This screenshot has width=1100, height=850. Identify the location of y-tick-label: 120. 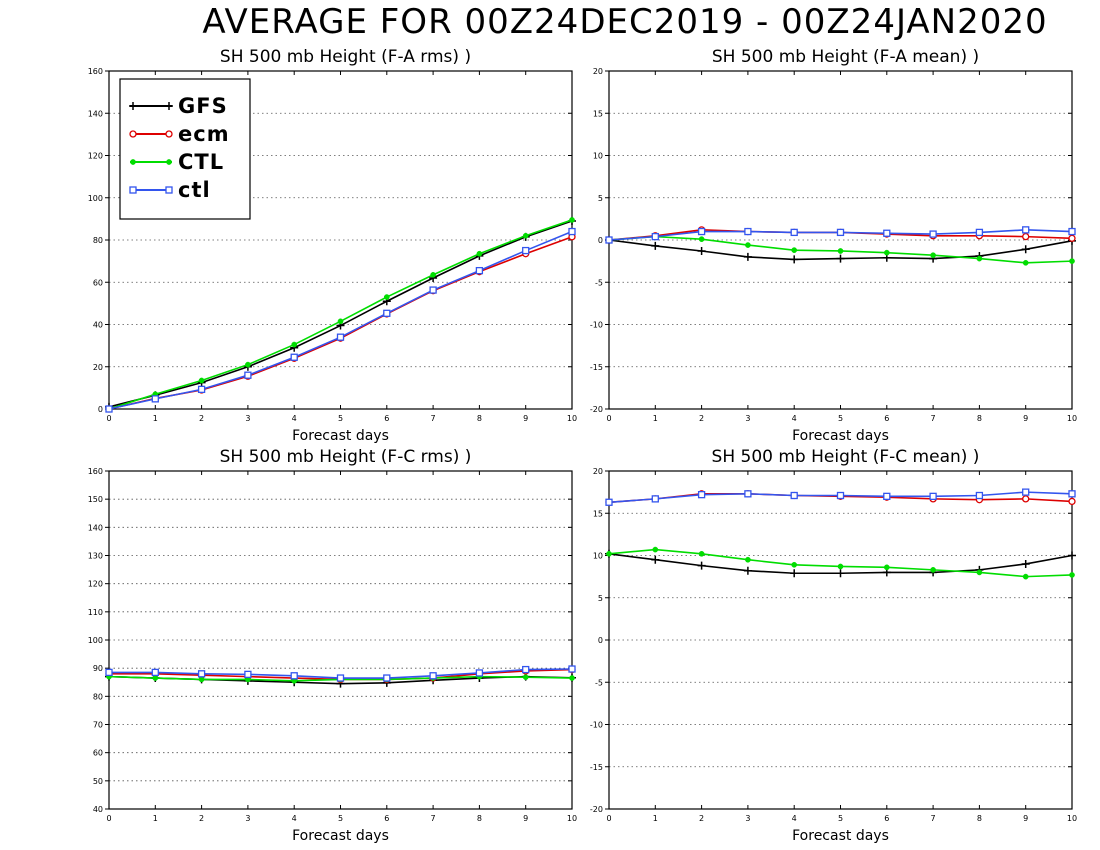
(95, 156).